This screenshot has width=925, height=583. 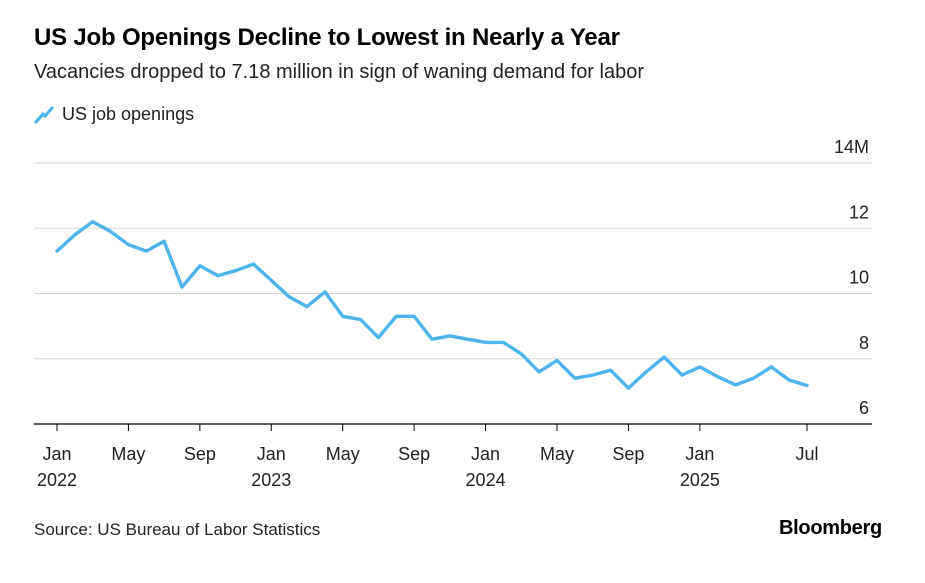 I want to click on y-axis-ticks: 6 8 10 12 14M, so click(x=851, y=277).